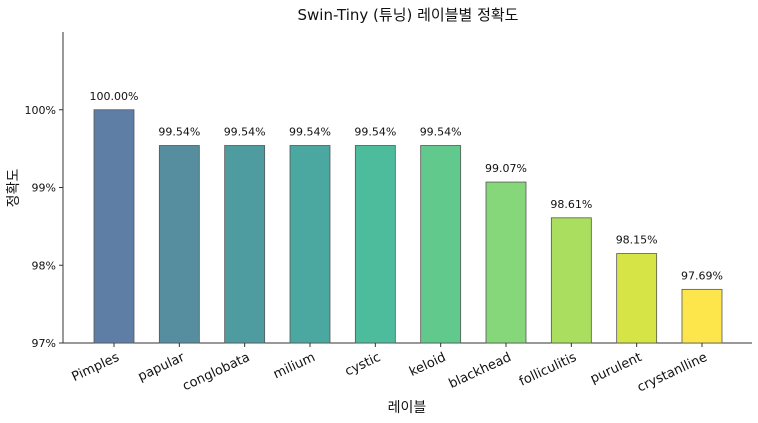 This screenshot has width=758, height=423. I want to click on y-ticks: 97% 98% 99% 100%, so click(44, 227).